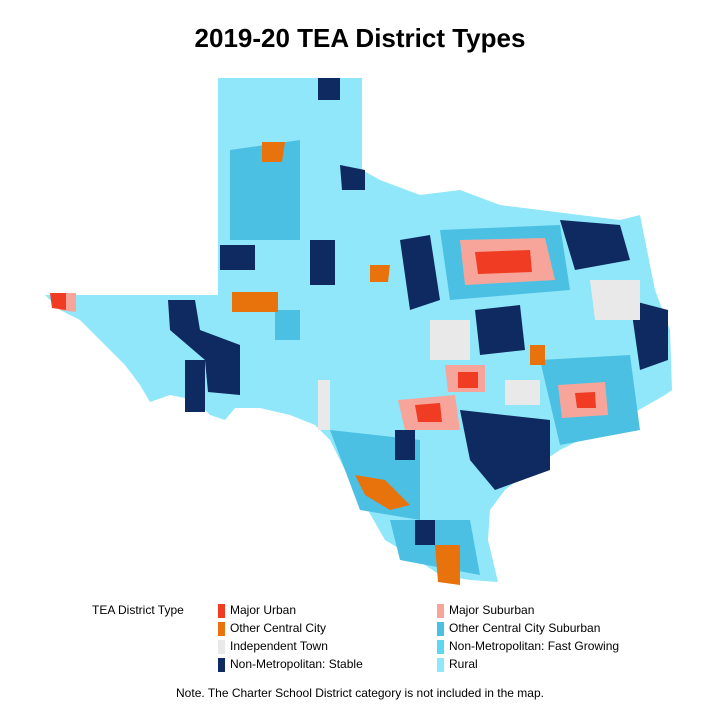 Image resolution: width=720 pixels, height=720 pixels. I want to click on legend-label: Independent Town, so click(279, 646).